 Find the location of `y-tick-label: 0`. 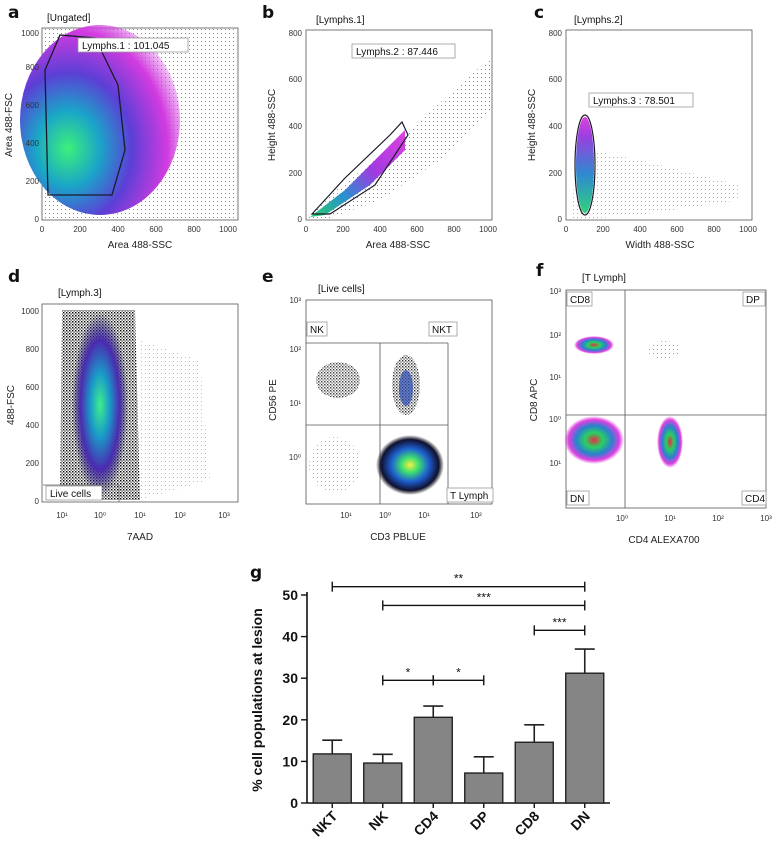

y-tick-label: 0 is located at coordinates (294, 803).